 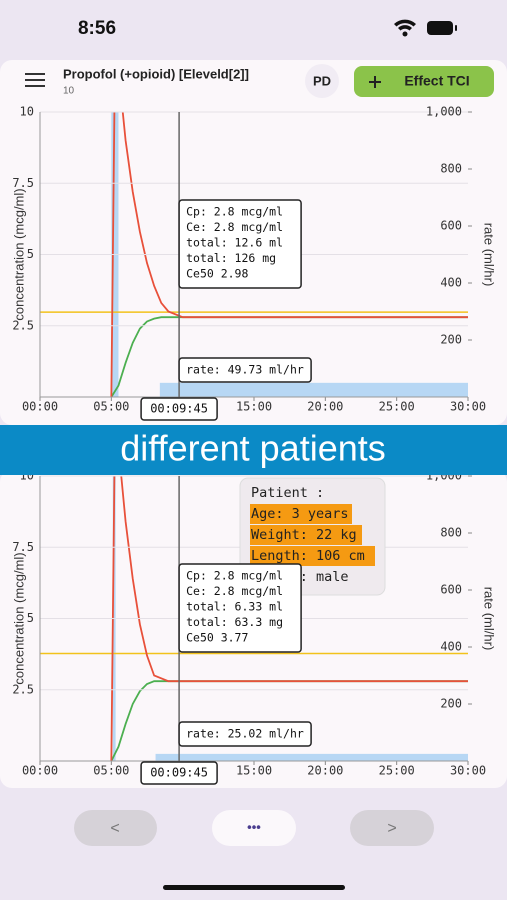 What do you see at coordinates (375, 82) in the screenshot?
I see `plus-icon` at bounding box center [375, 82].